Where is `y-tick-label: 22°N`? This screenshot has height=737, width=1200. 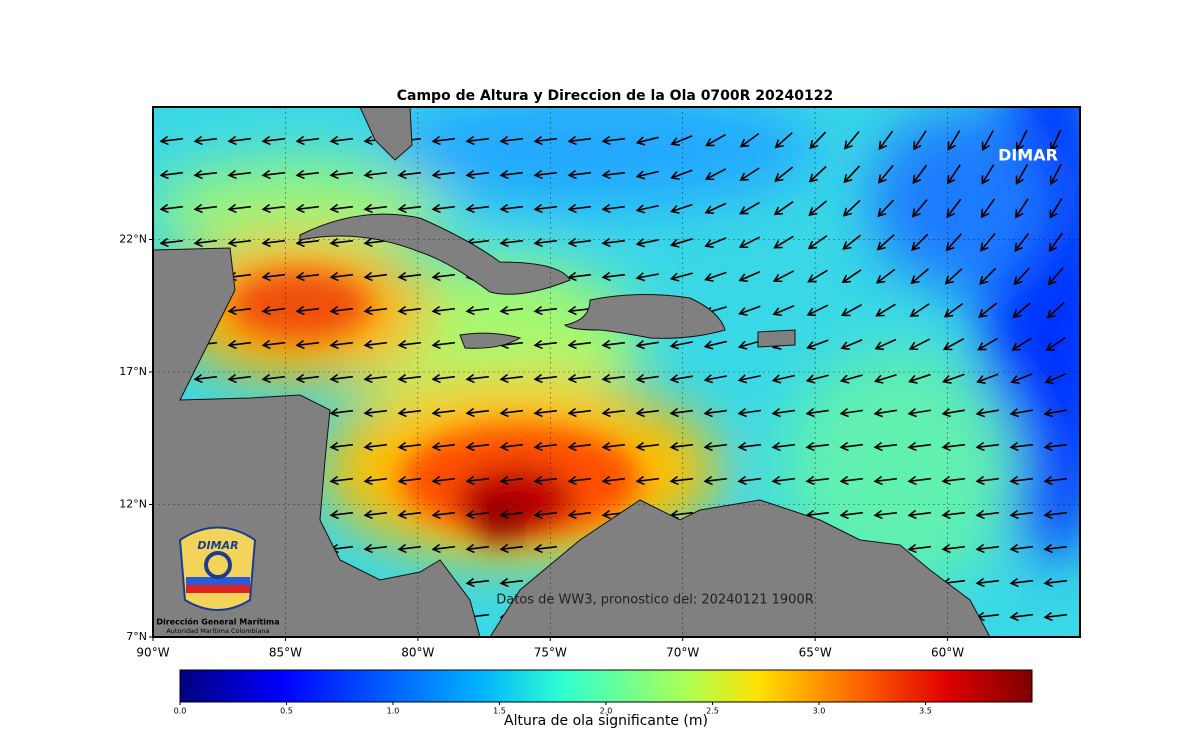
y-tick-label: 22°N is located at coordinates (133, 239).